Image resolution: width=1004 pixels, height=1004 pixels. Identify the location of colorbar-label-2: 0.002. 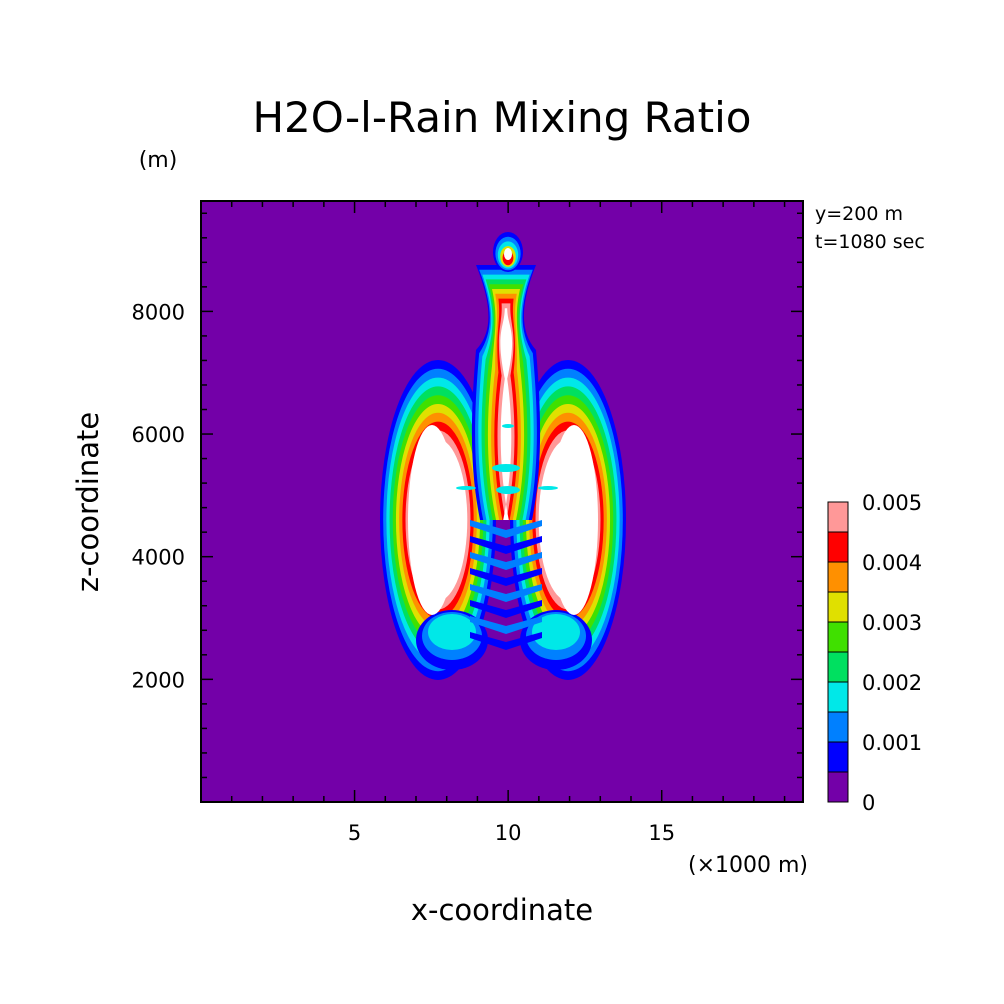
(892, 683).